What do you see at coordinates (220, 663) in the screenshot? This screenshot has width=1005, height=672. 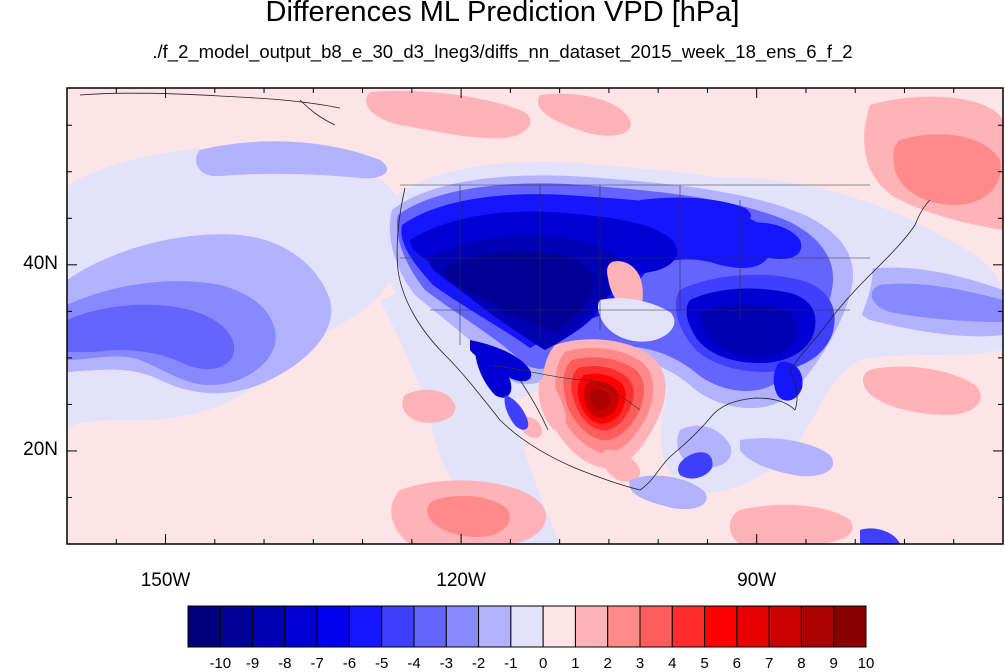 I see `colorbar-tick-label: -10` at bounding box center [220, 663].